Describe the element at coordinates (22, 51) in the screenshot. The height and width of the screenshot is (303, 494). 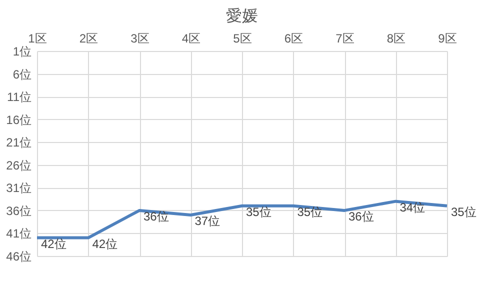
I see `y-tick-label: 1位` at that location.